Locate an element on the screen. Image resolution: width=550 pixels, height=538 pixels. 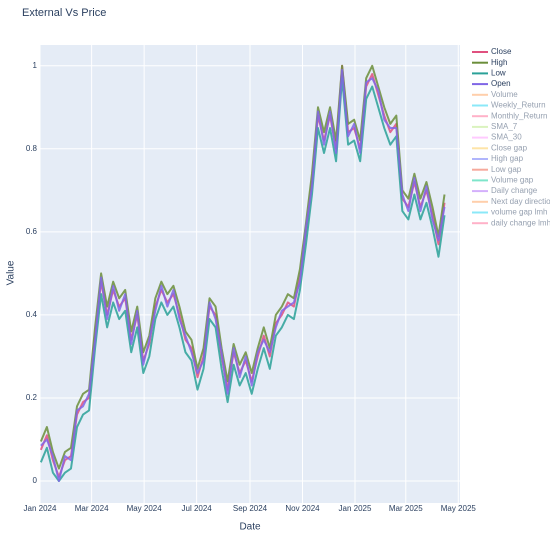
y-tick-label: 0.6 is located at coordinates (32, 231).